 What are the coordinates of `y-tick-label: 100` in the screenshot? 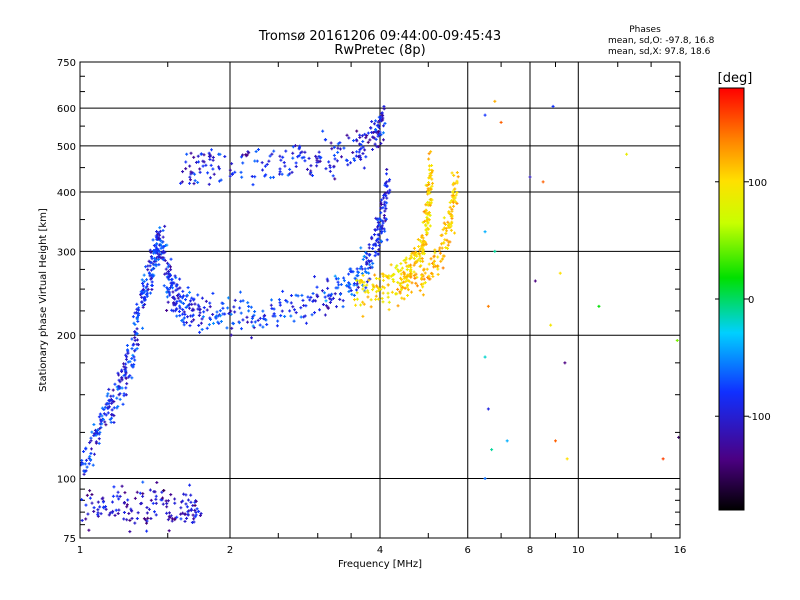 It's located at (66, 480).